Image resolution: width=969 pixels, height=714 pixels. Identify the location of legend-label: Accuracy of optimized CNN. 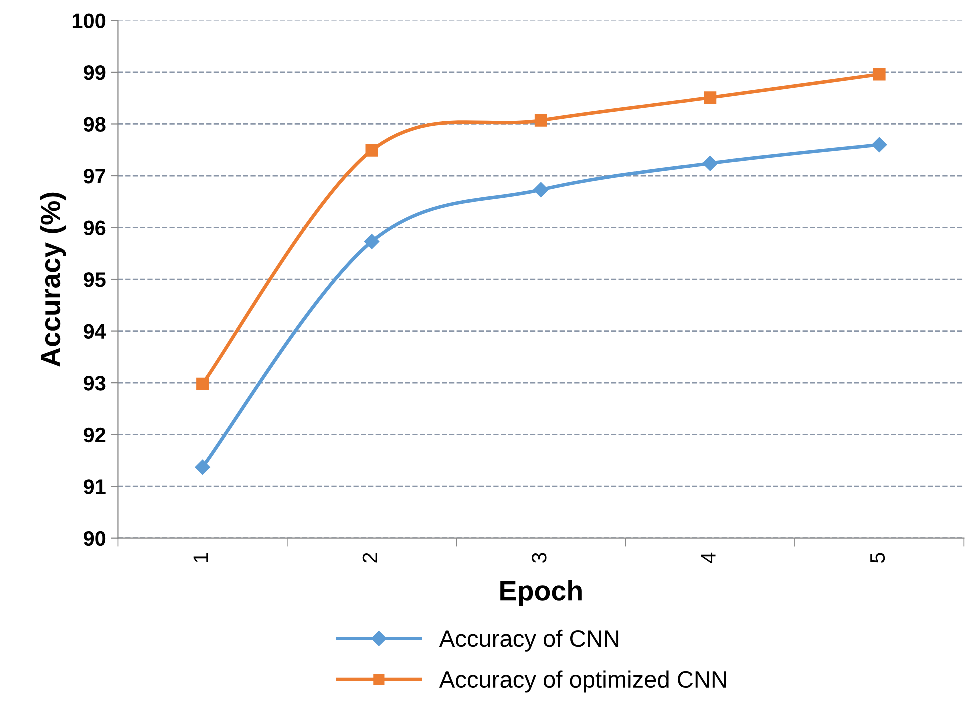
(582, 681).